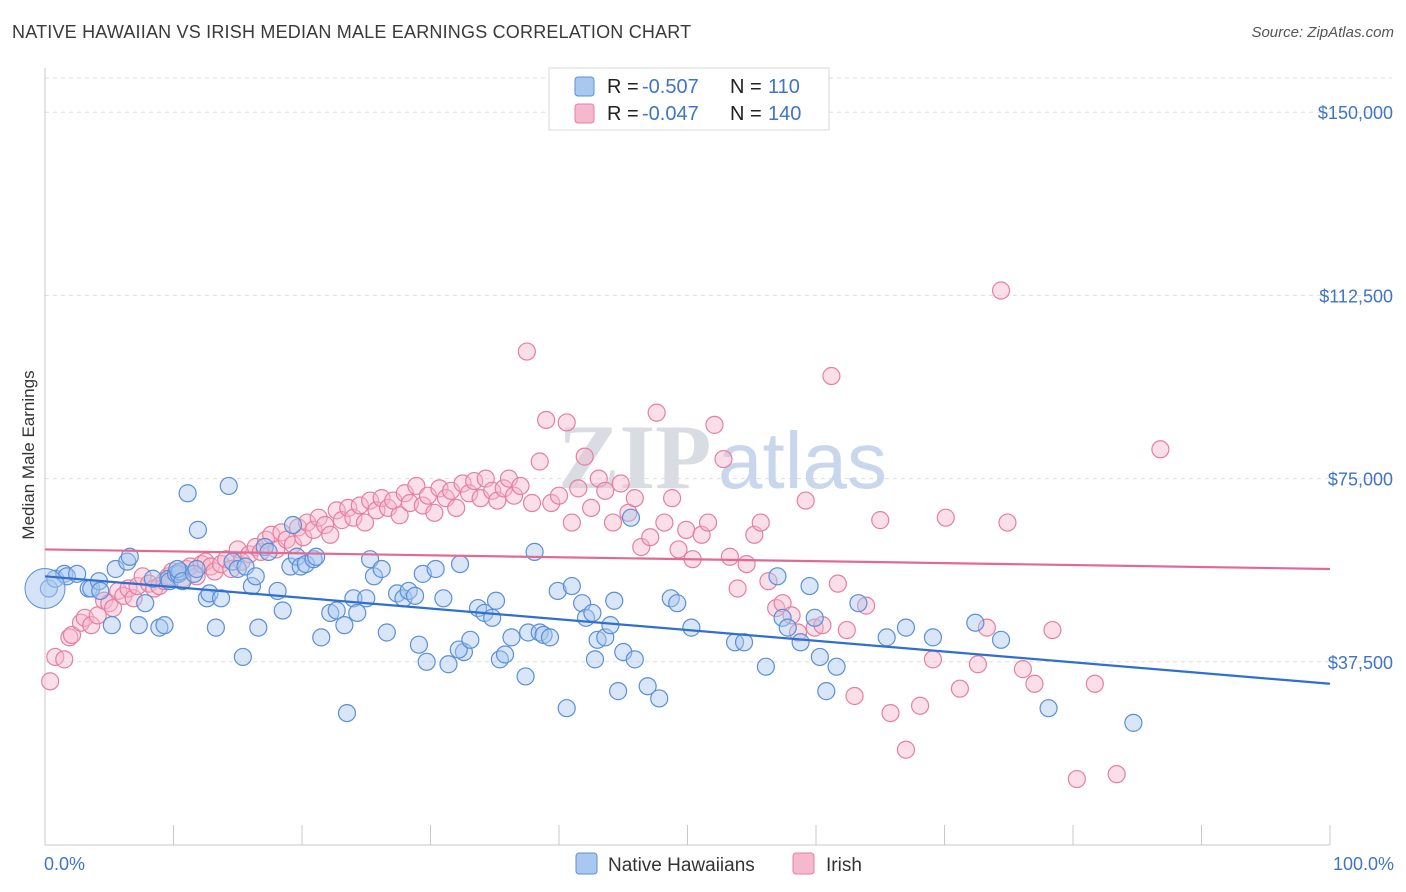 The height and width of the screenshot is (892, 1406). I want to click on legend-bottom: Native Hawaiians Irish, so click(718, 864).